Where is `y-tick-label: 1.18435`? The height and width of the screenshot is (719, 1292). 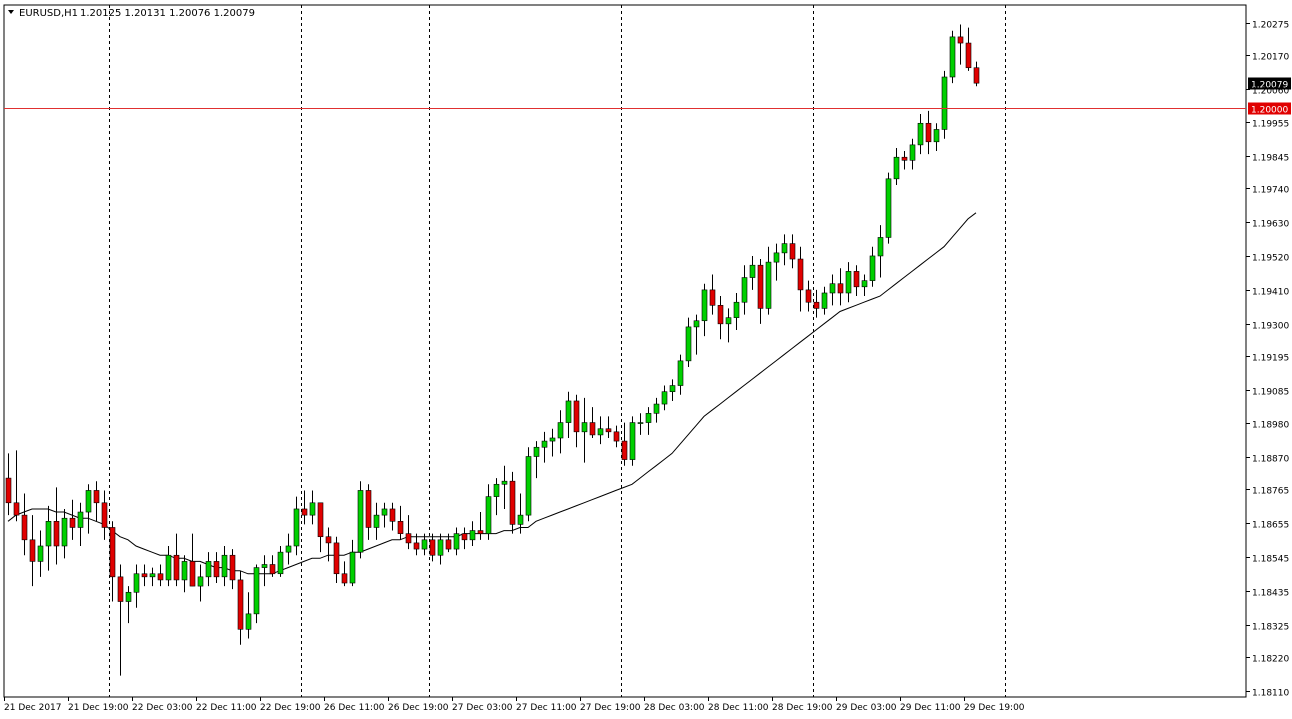
y-tick-label: 1.18435 is located at coordinates (1270, 594).